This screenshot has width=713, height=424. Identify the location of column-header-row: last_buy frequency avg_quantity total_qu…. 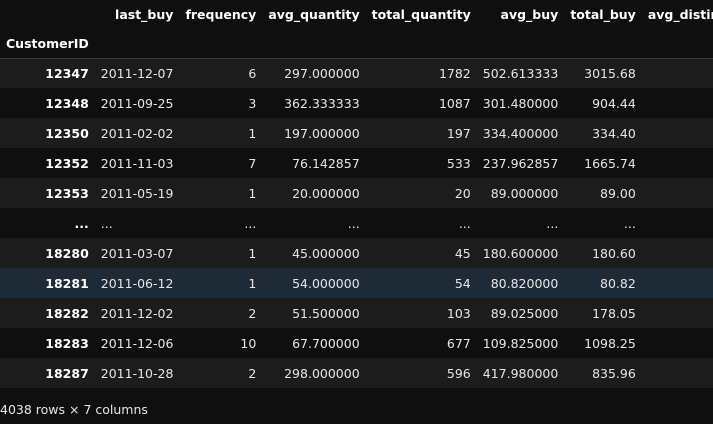
(356, 14).